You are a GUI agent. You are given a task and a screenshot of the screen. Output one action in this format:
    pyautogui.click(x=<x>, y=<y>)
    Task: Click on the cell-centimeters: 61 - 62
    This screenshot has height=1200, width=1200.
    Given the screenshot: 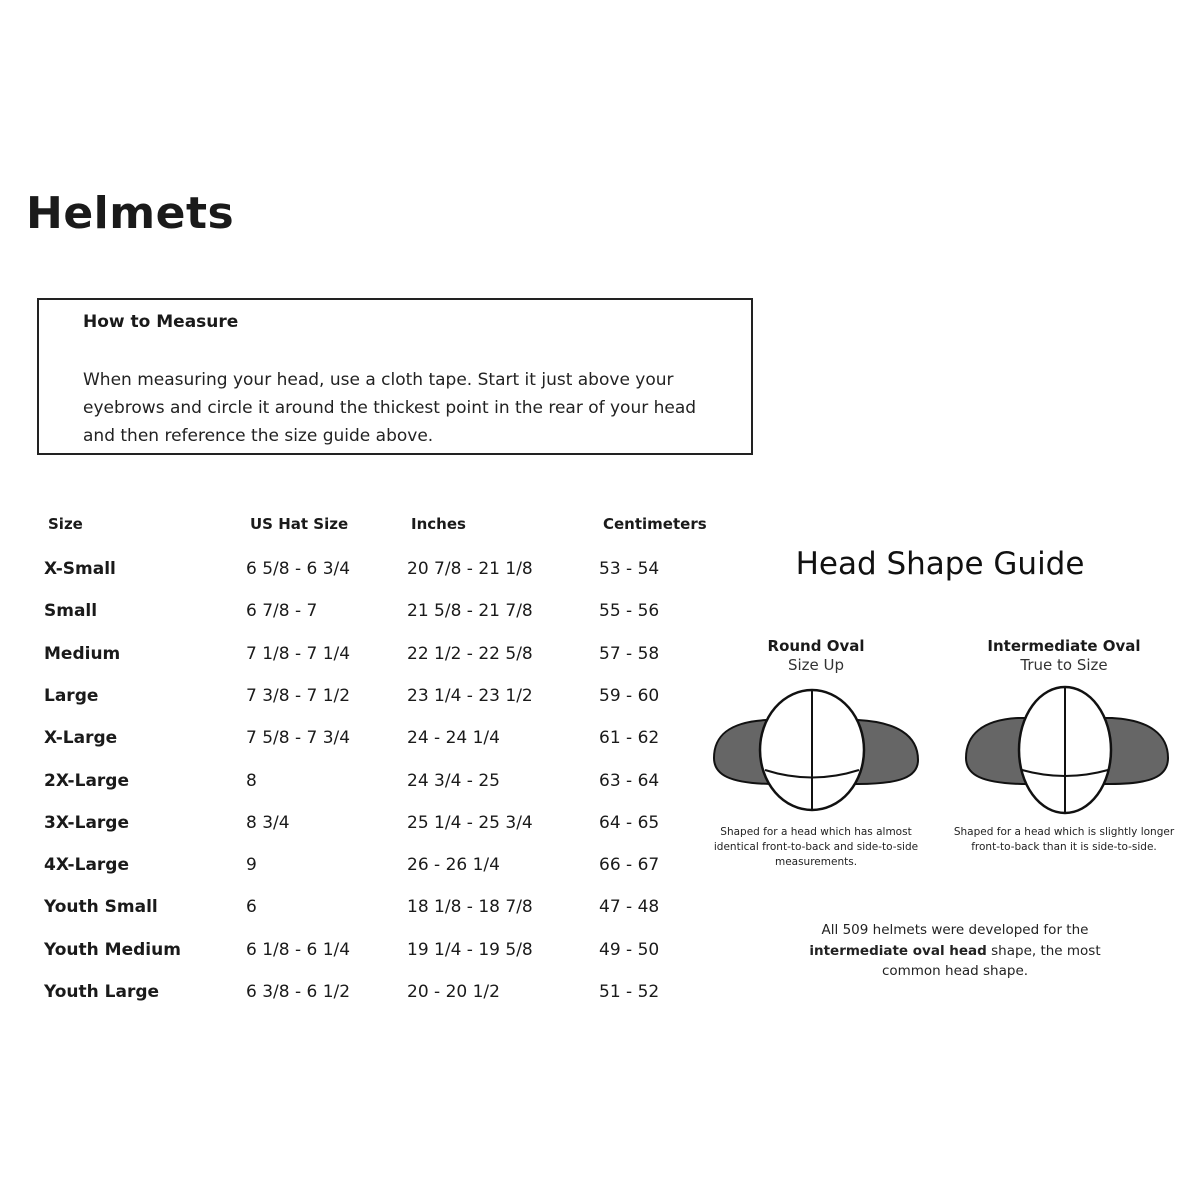 What is the action you would take?
    pyautogui.click(x=629, y=738)
    